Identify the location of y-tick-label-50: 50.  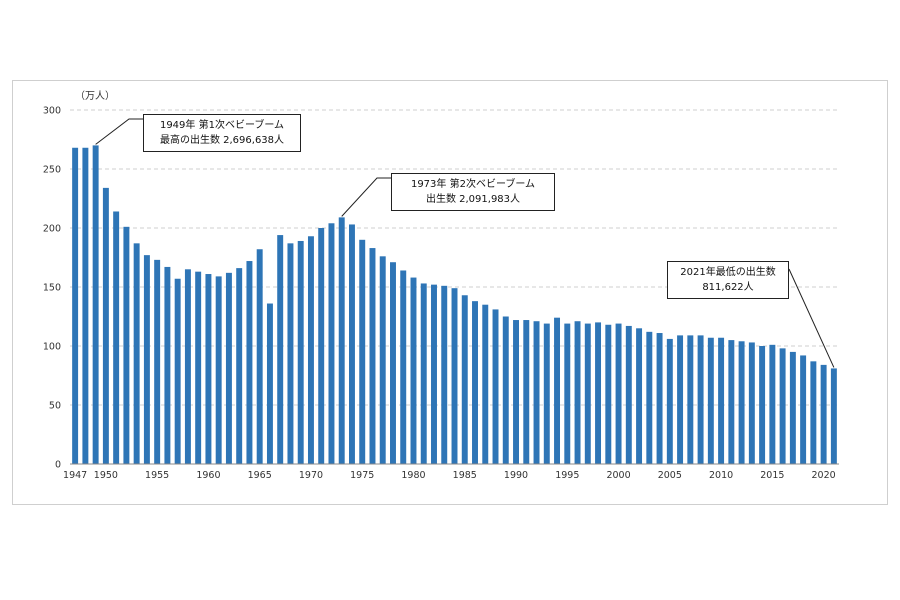
(55, 406).